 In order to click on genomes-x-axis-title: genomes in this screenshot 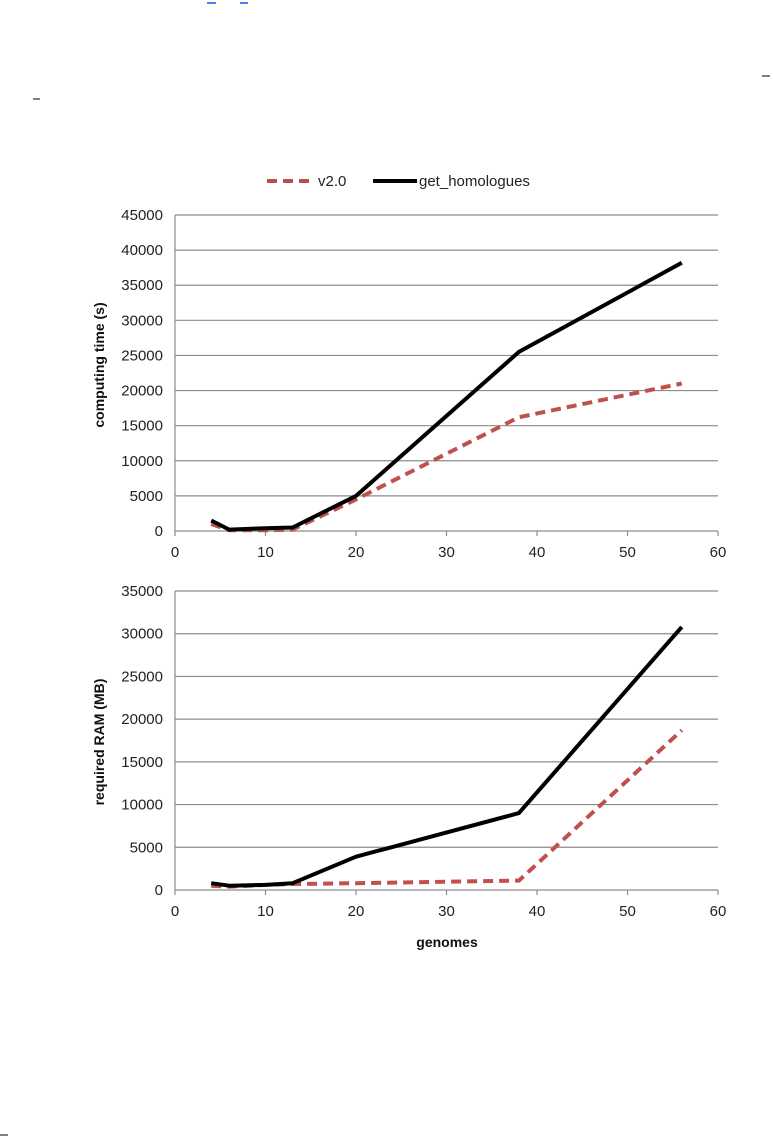, I will do `click(447, 942)`.